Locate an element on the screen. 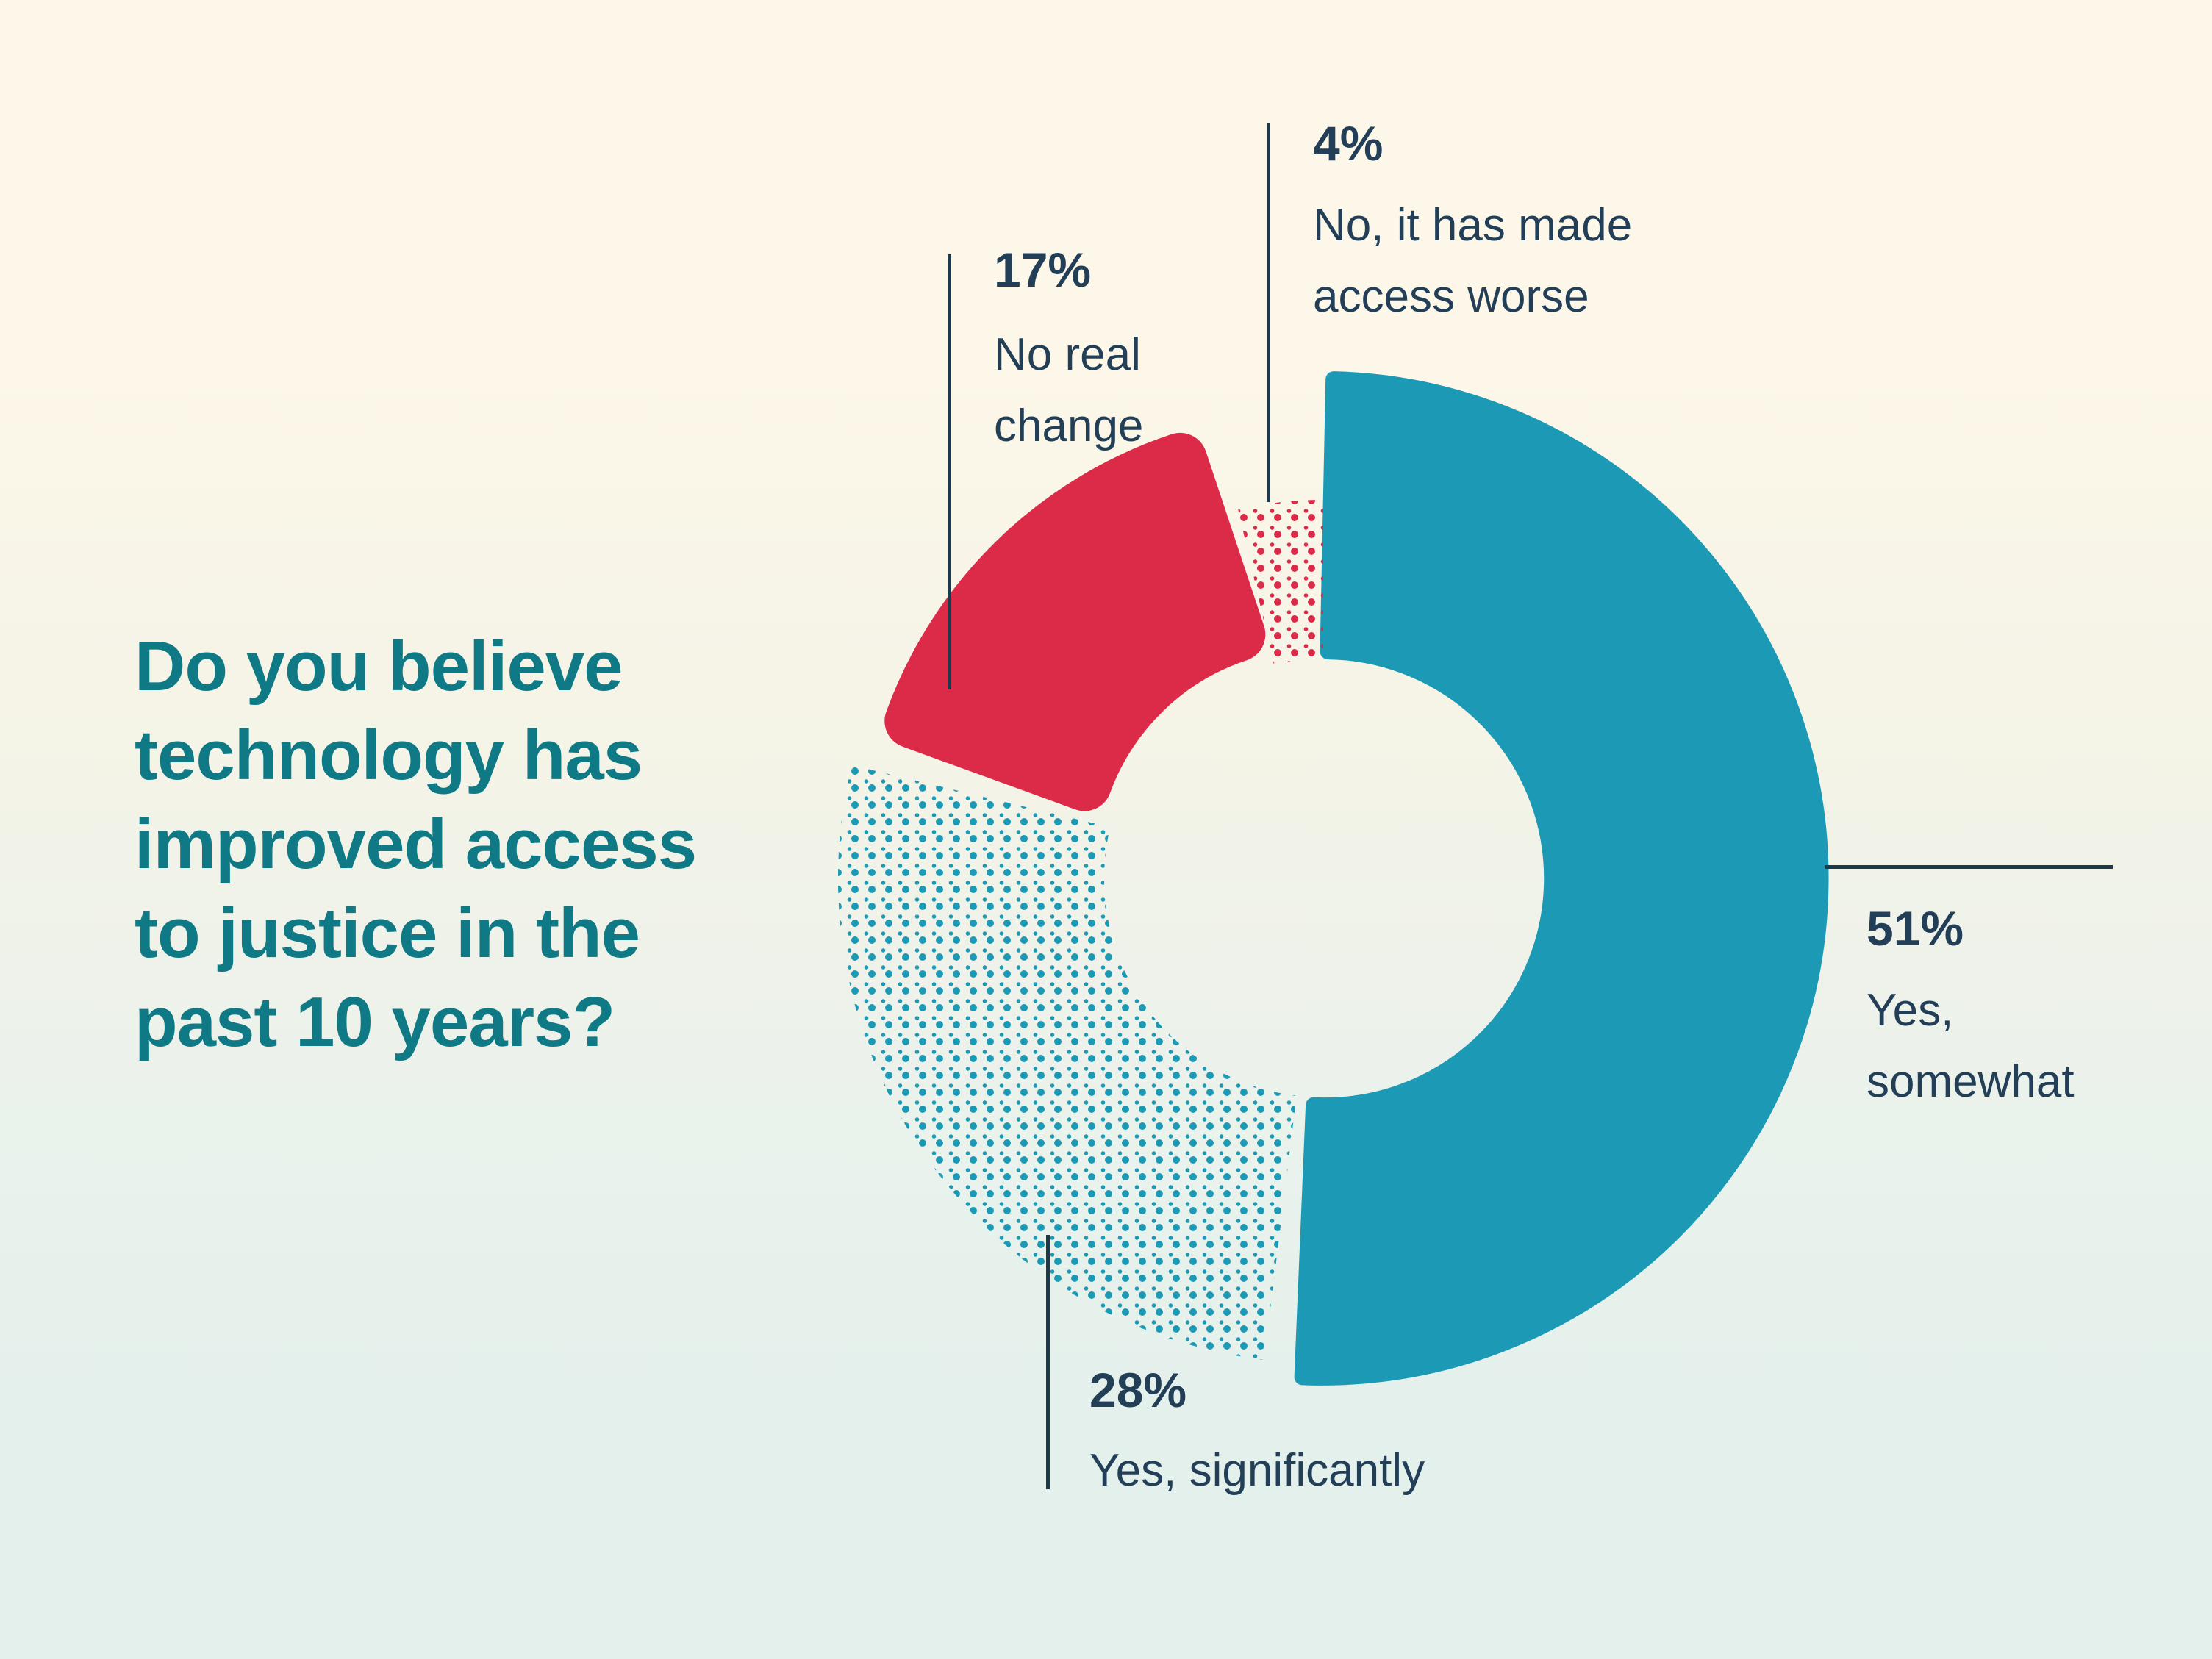 This screenshot has width=2212, height=1659. segment-label: Yes, somewhat is located at coordinates (1971, 1046).